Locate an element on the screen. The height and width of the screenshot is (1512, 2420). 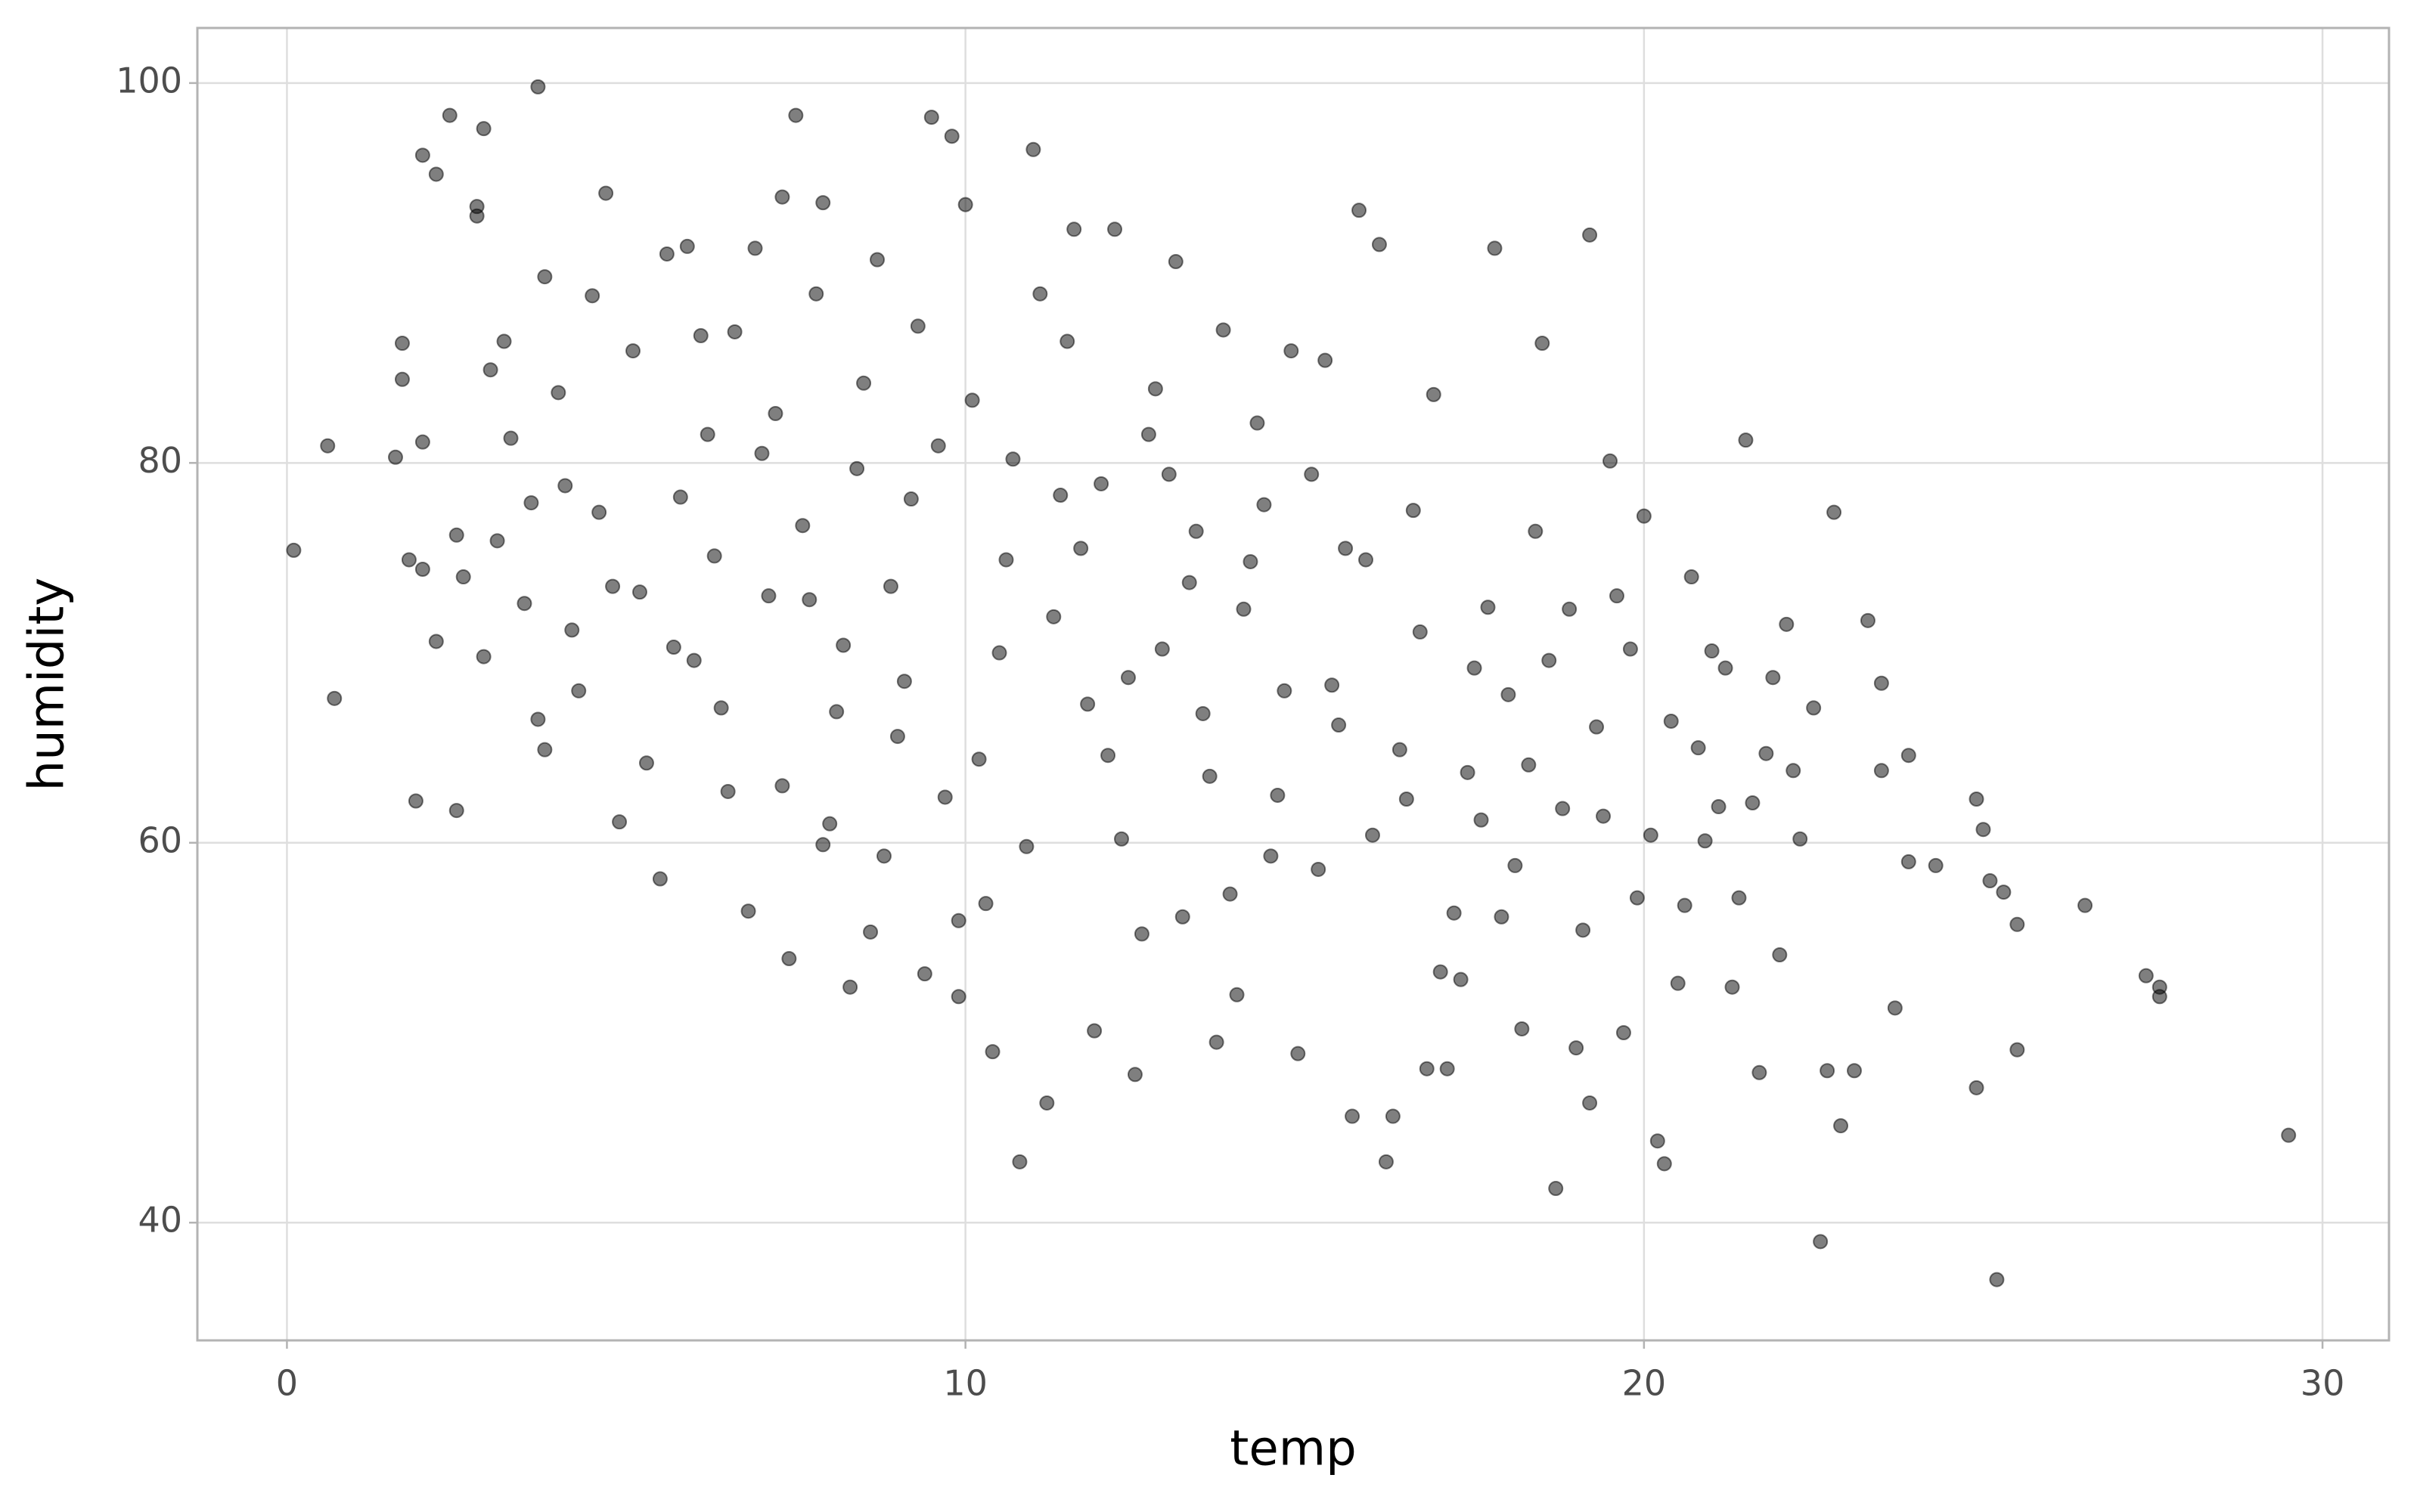
x-axis-title: temp is located at coordinates (1293, 1449).